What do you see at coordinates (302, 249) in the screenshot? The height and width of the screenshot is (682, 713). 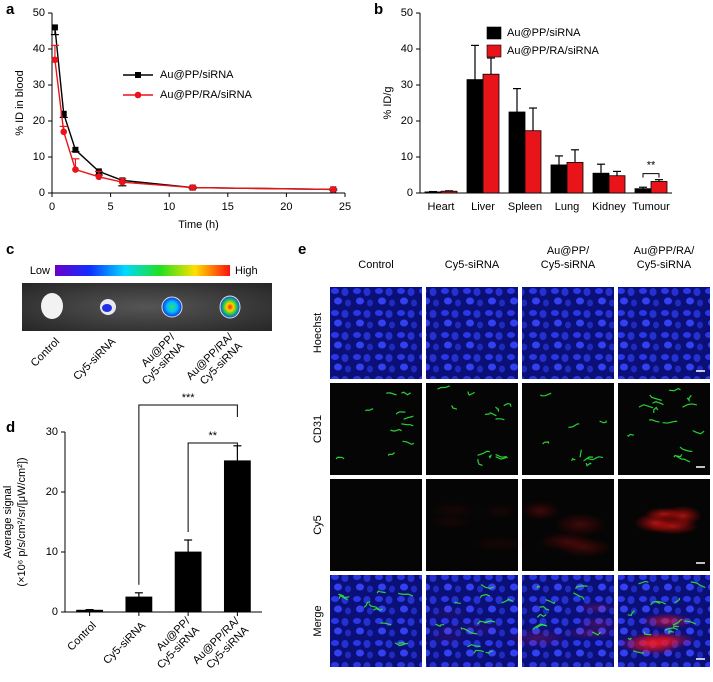 I see `panel-letter: e` at bounding box center [302, 249].